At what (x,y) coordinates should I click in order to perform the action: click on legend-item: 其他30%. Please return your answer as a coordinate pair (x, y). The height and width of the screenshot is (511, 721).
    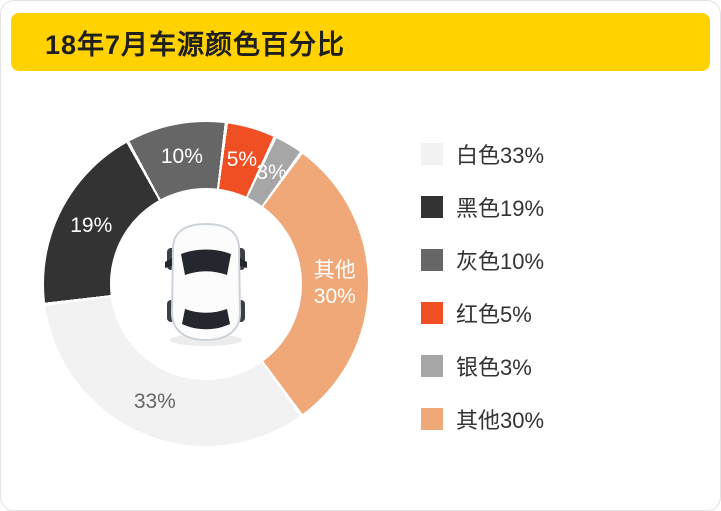
    Looking at the image, I should click on (482, 420).